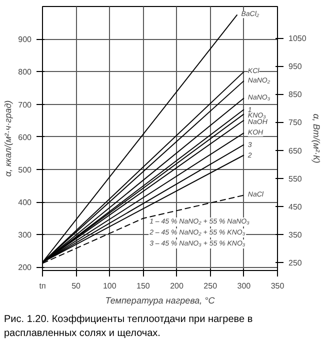  What do you see at coordinates (25, 72) in the screenshot?
I see `y-tick-label: 800` at bounding box center [25, 72].